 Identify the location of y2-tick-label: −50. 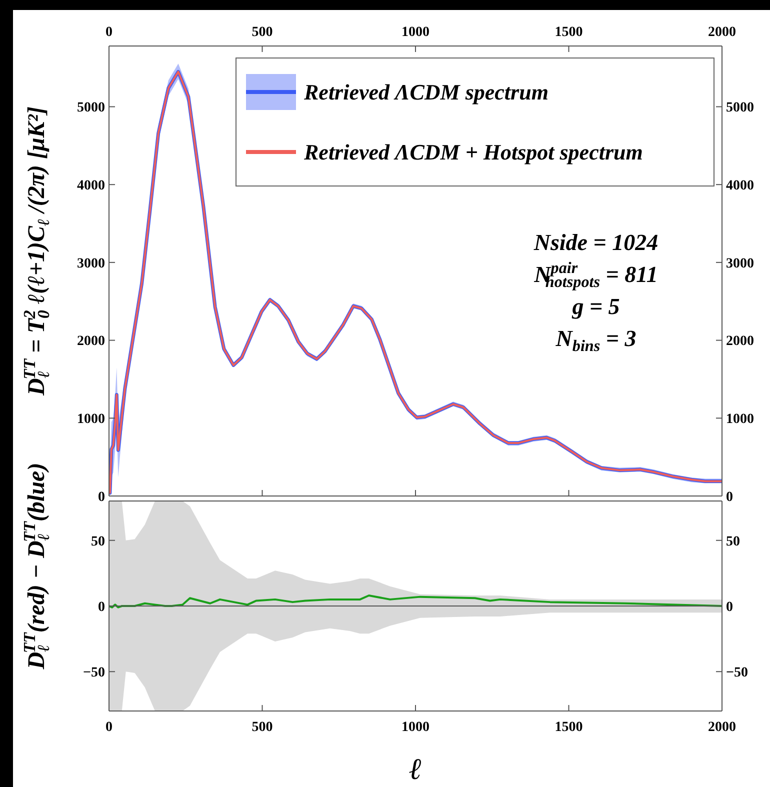
(737, 673).